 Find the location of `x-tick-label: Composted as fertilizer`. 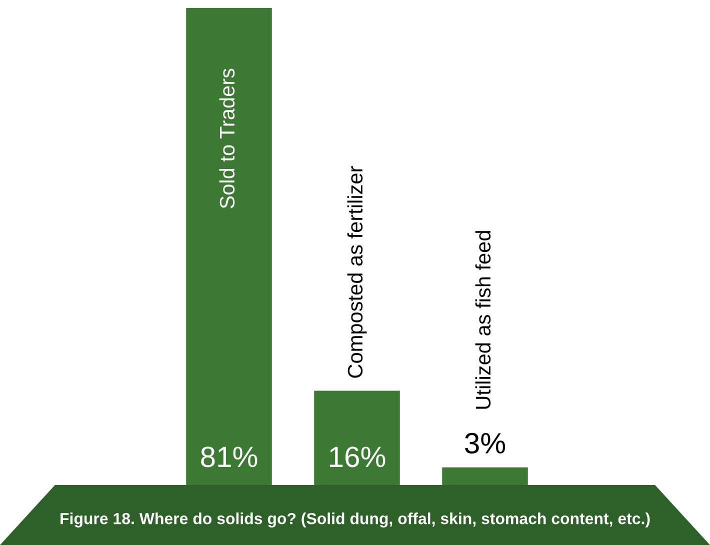

x-tick-label: Composted as fertilizer is located at coordinates (357, 272).